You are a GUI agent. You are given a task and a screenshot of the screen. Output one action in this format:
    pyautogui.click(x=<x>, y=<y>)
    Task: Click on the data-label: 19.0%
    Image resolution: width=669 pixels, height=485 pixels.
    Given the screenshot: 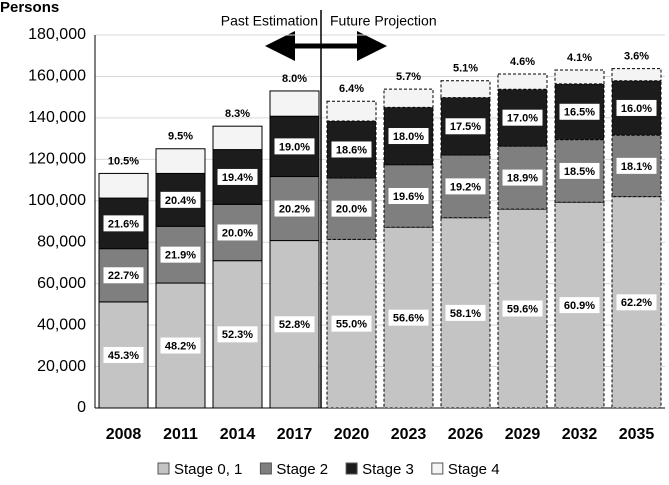 What is the action you would take?
    pyautogui.click(x=294, y=147)
    